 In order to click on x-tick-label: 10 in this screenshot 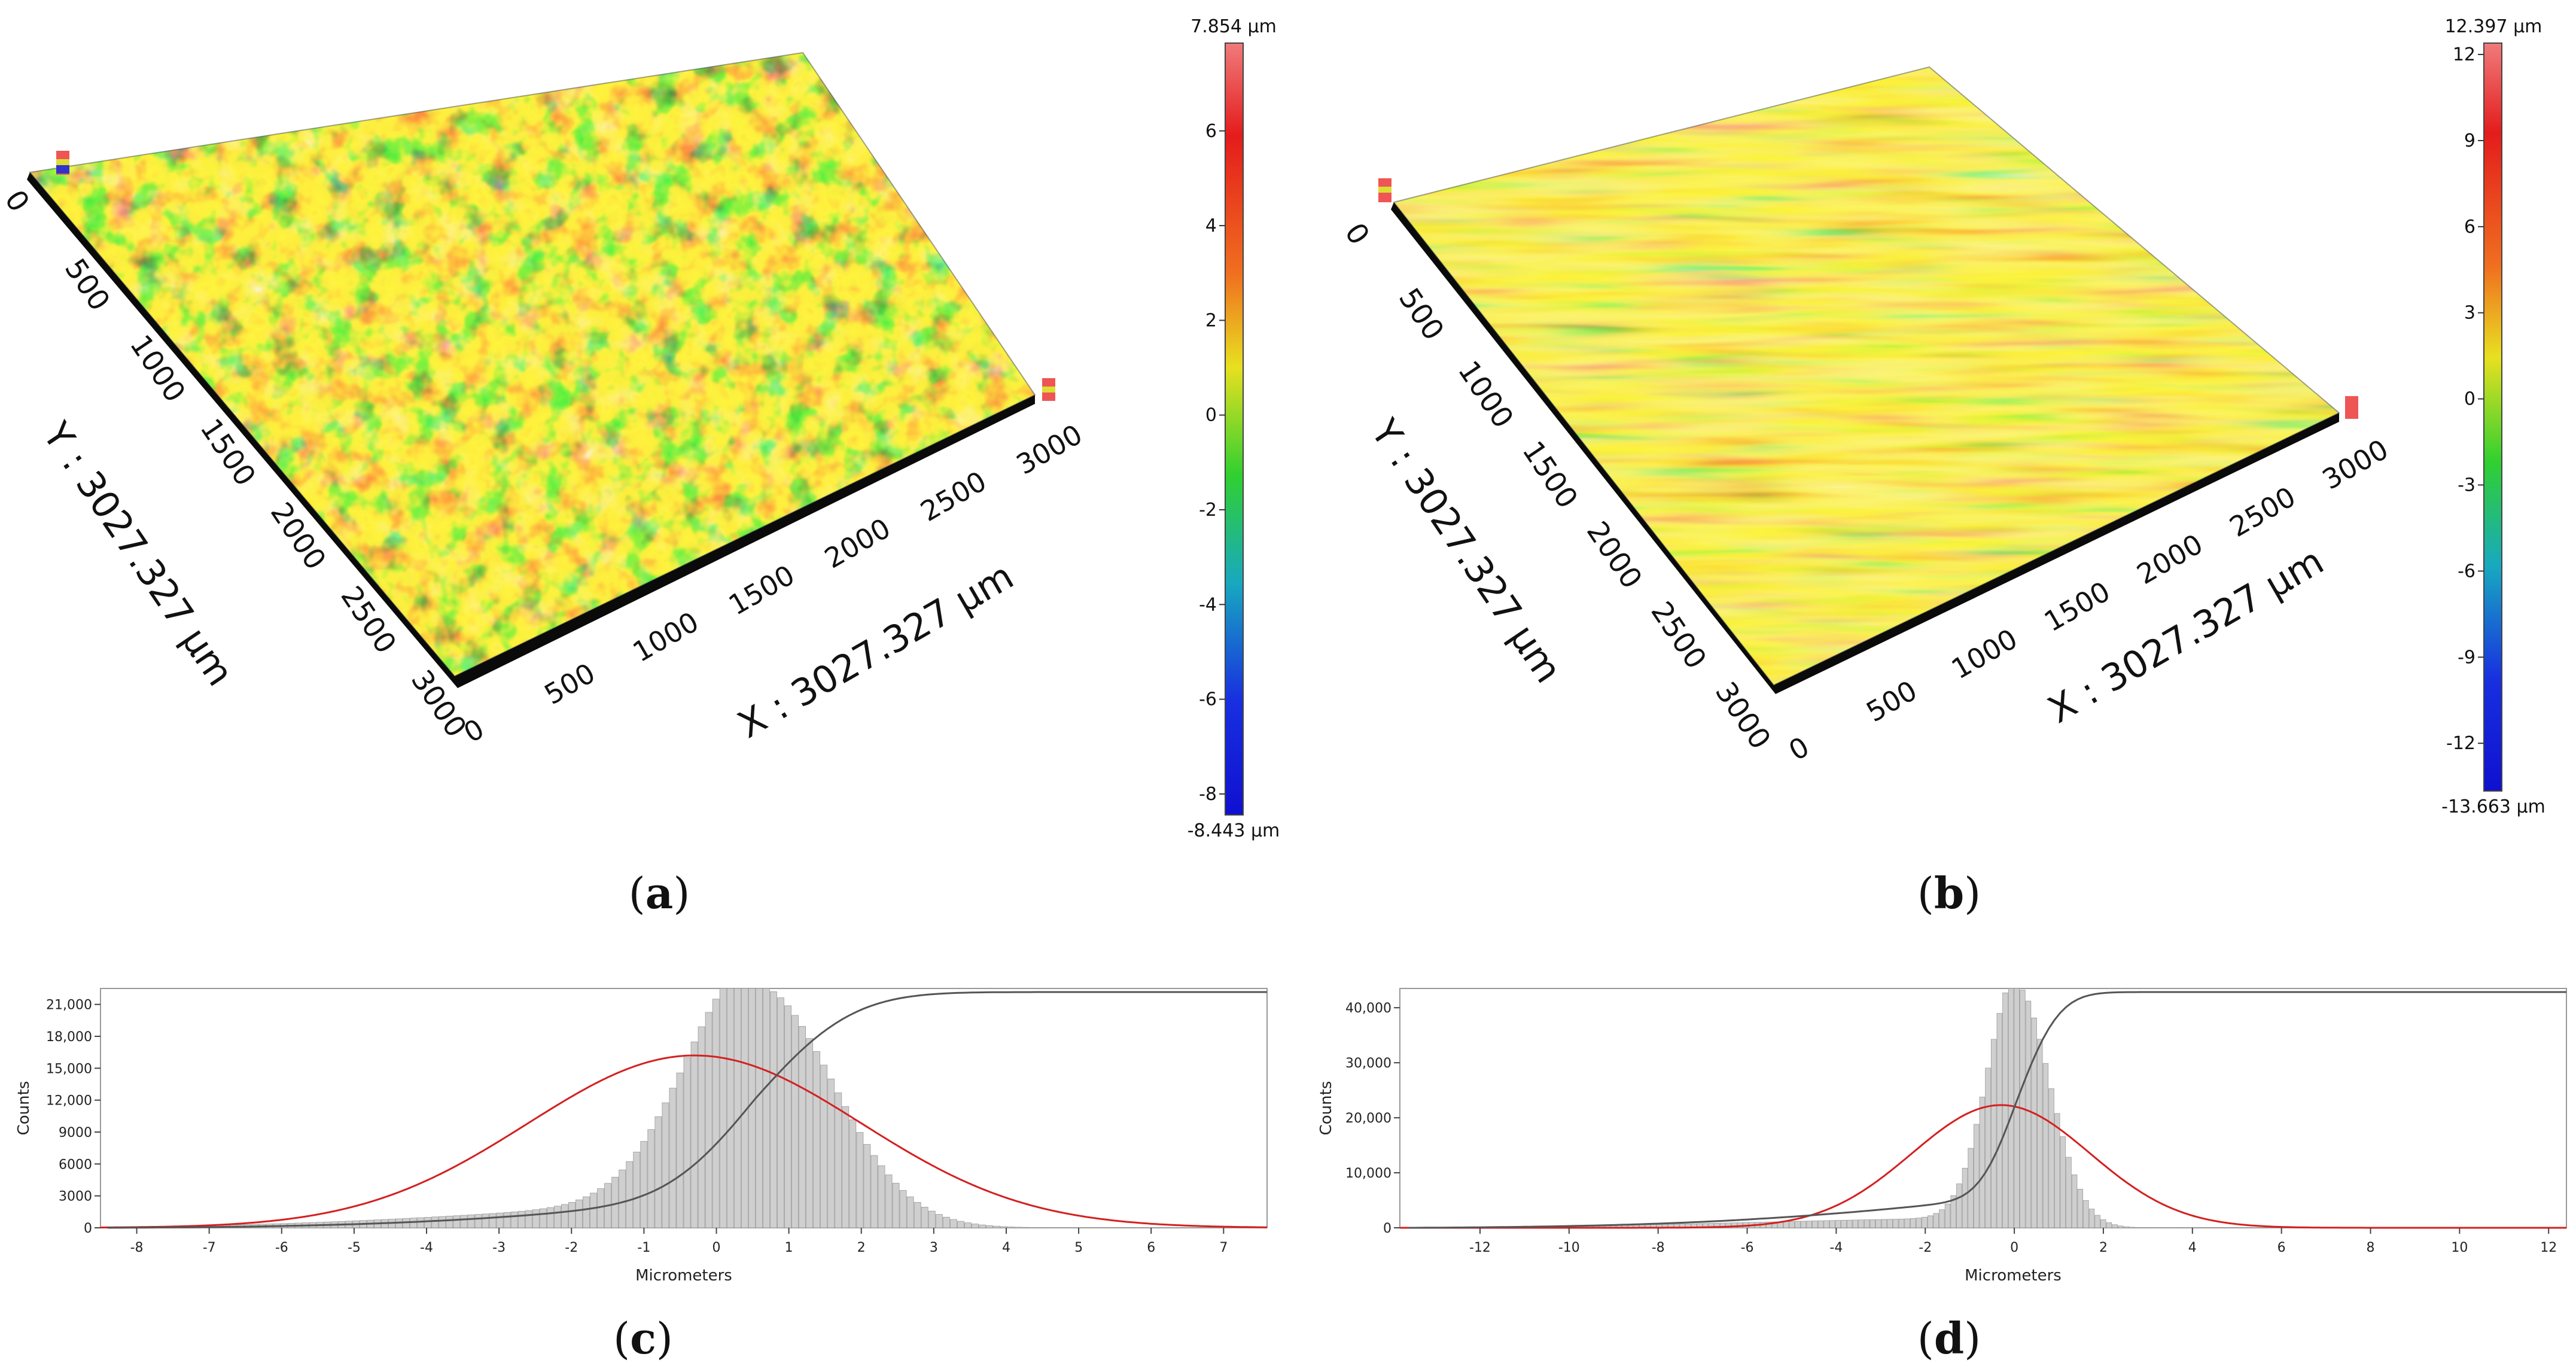, I will do `click(2459, 1247)`.